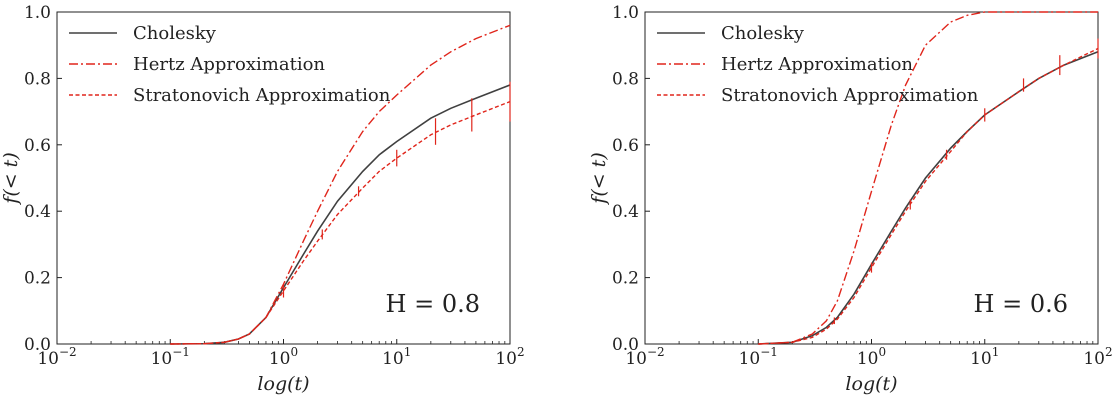  Describe the element at coordinates (433, 304) in the screenshot. I see `hurst-annotation: H = 0.8` at that location.